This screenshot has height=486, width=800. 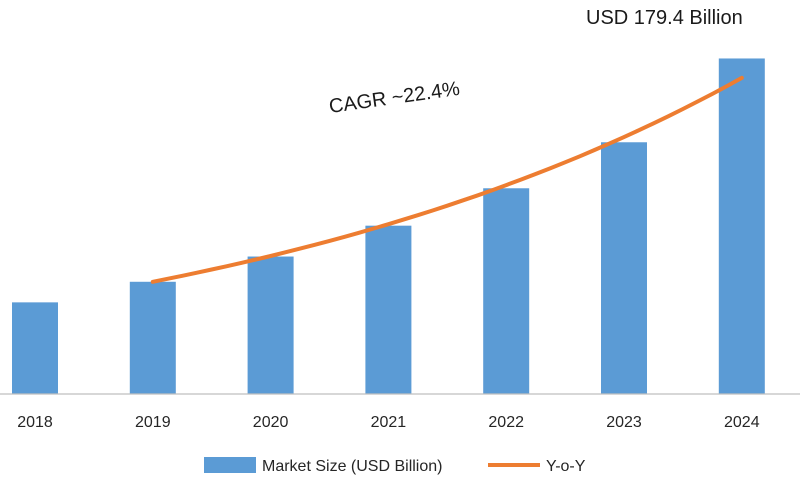 I want to click on x-tick-2019: 2019, so click(x=153, y=422).